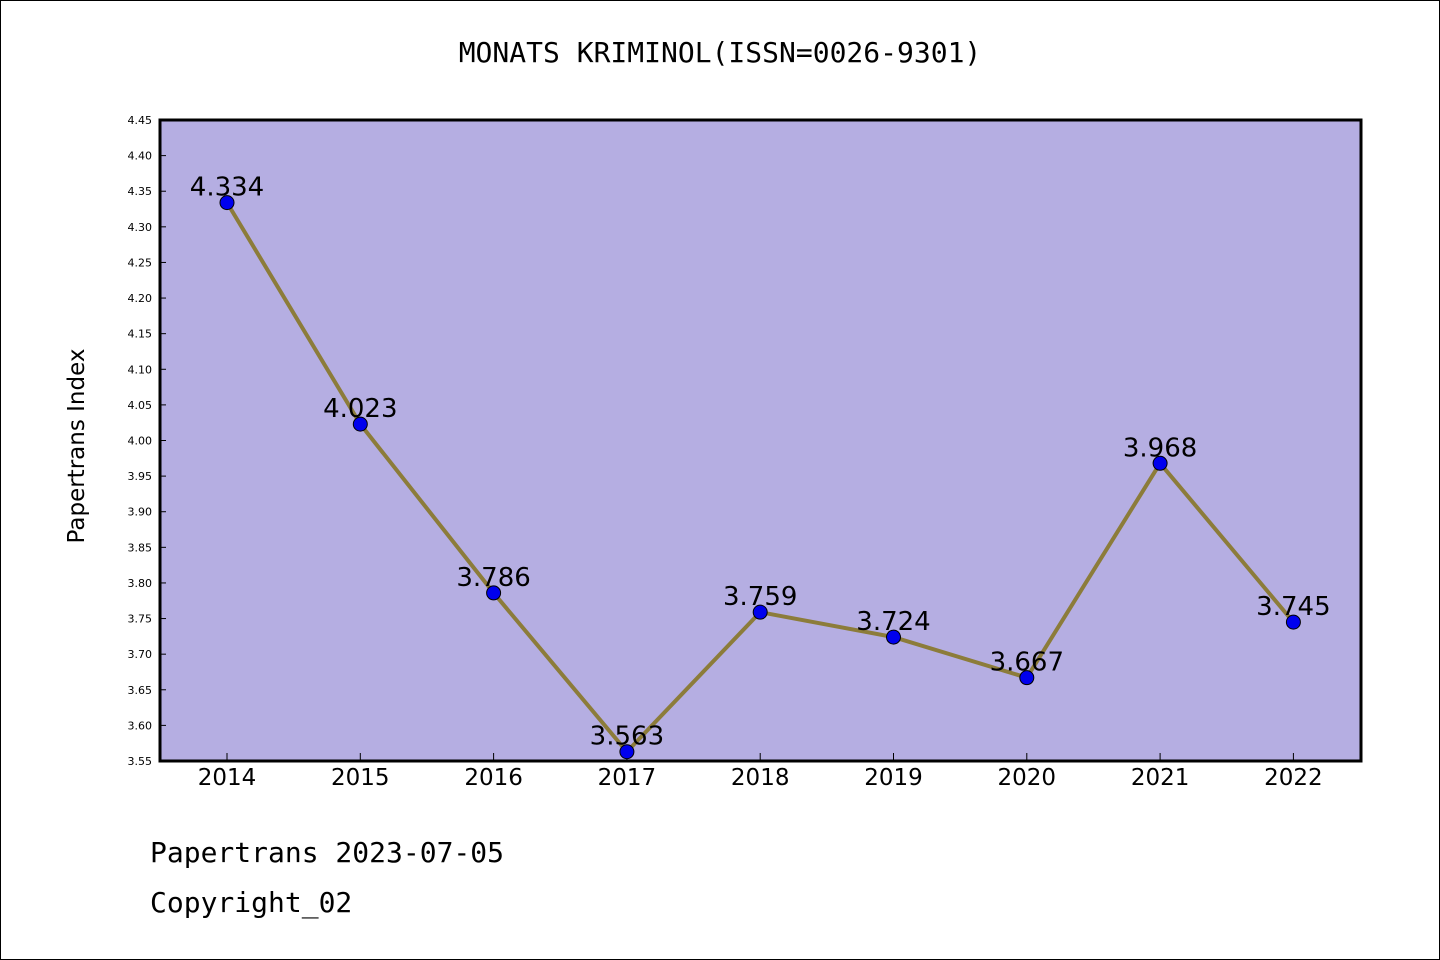 This screenshot has width=1440, height=960. I want to click on x-tick-label: 2017, so click(627, 778).